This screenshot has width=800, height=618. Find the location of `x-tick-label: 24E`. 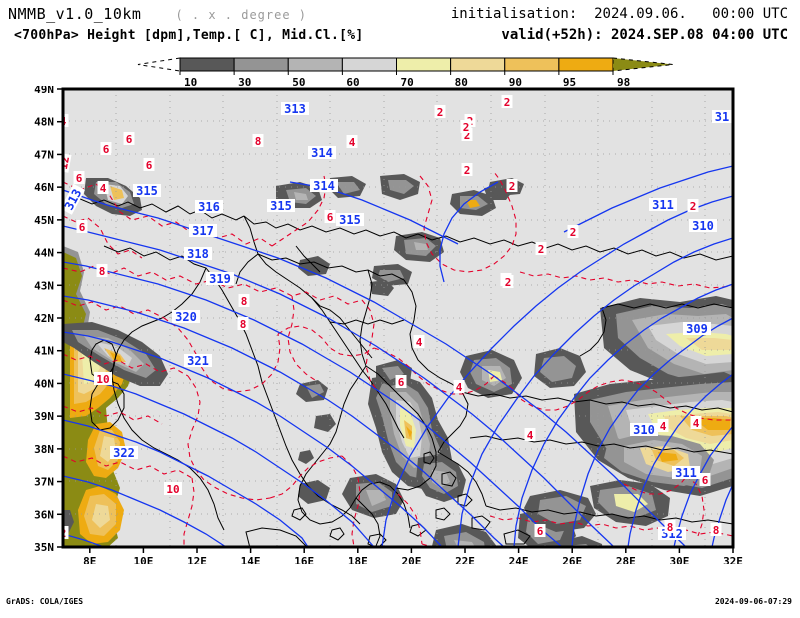

x-tick-label: 24E is located at coordinates (519, 559).